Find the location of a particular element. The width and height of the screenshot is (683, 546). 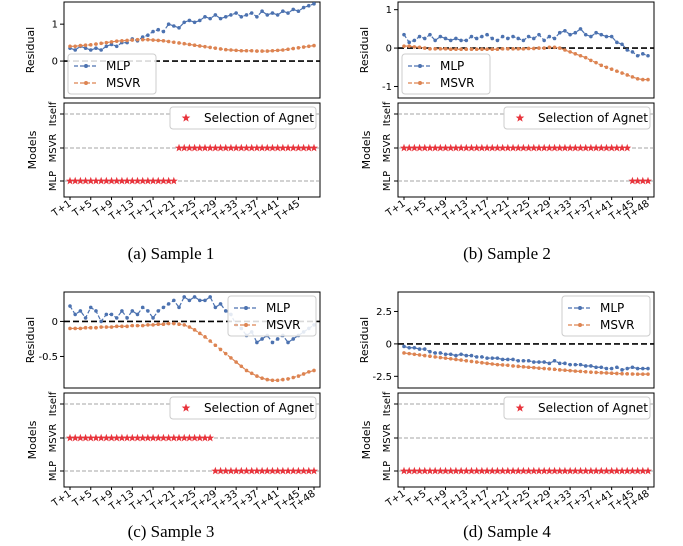

residual-axes-frame is located at coordinates (192, 50).